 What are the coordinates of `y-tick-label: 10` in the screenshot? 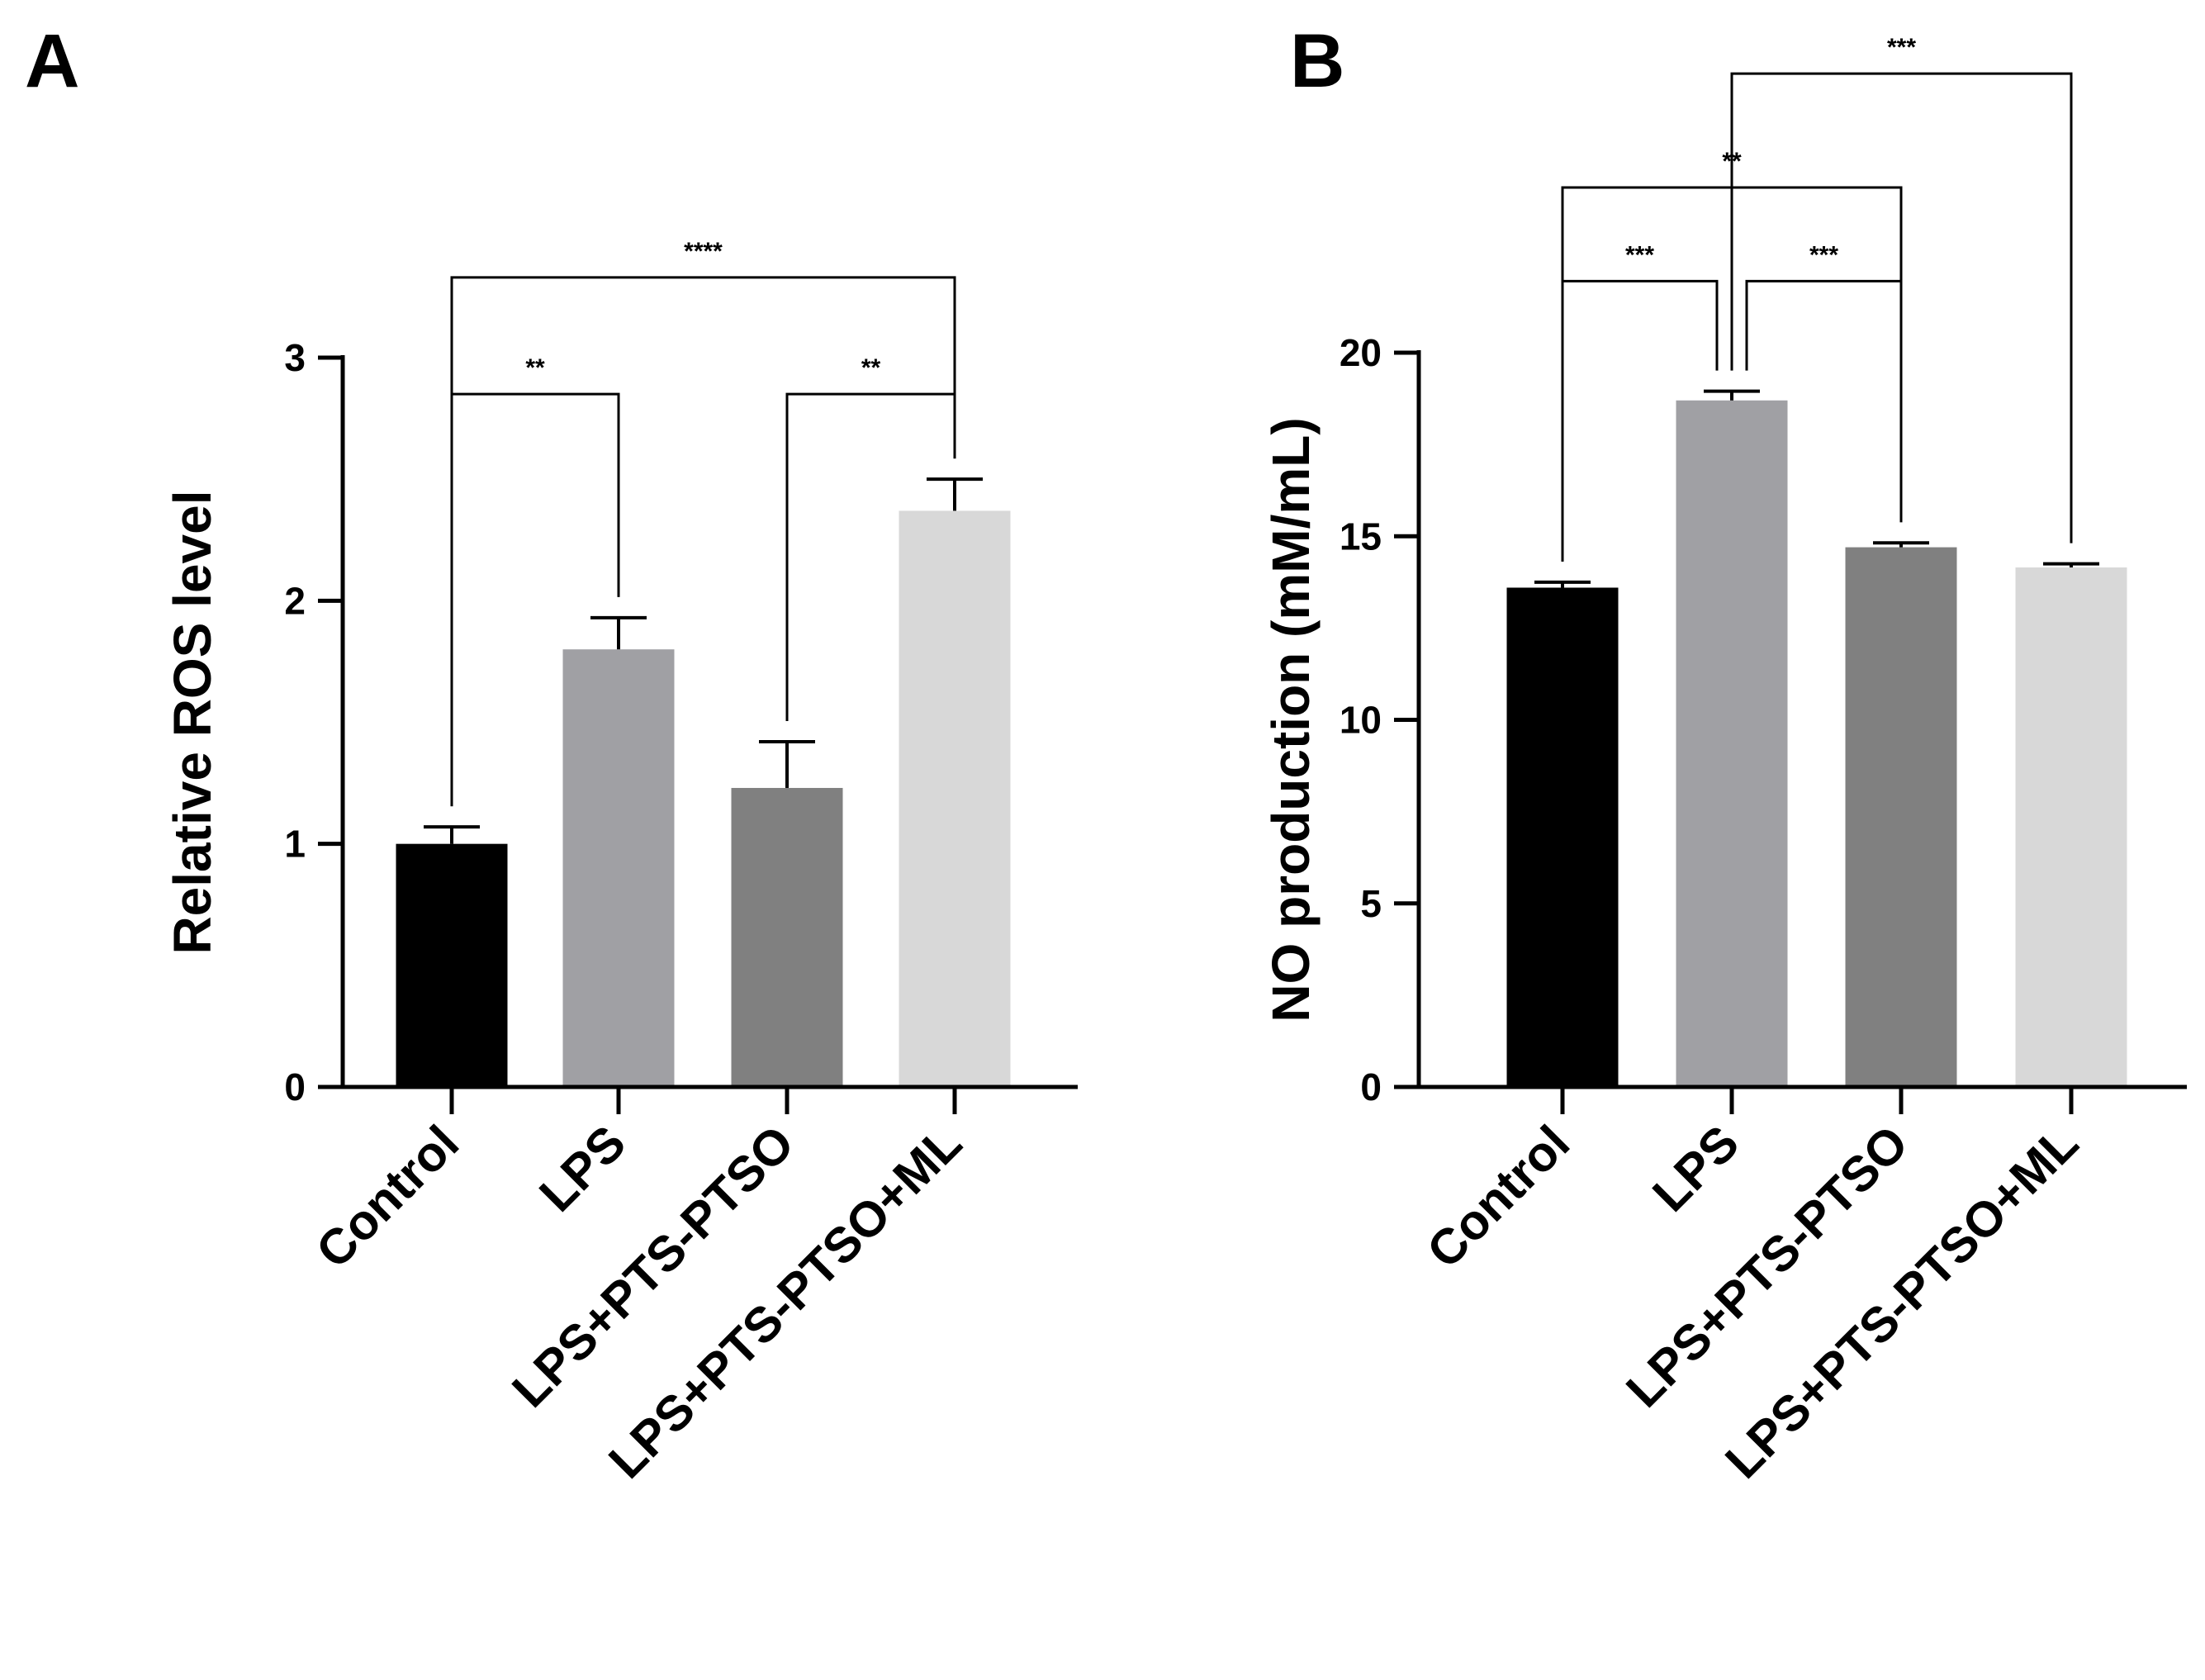 It's located at (1361, 720).